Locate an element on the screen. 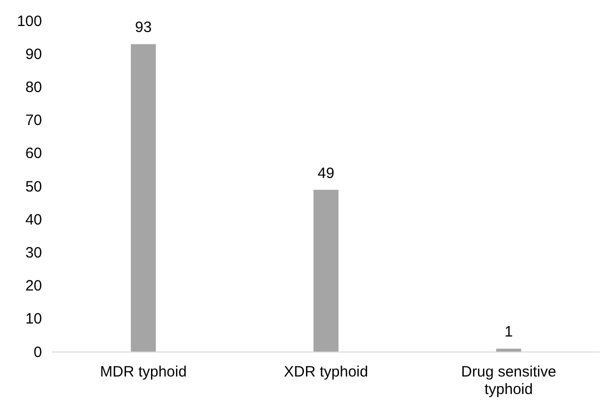 Image resolution: width=608 pixels, height=408 pixels. y-tick-label: 90 is located at coordinates (33, 54).